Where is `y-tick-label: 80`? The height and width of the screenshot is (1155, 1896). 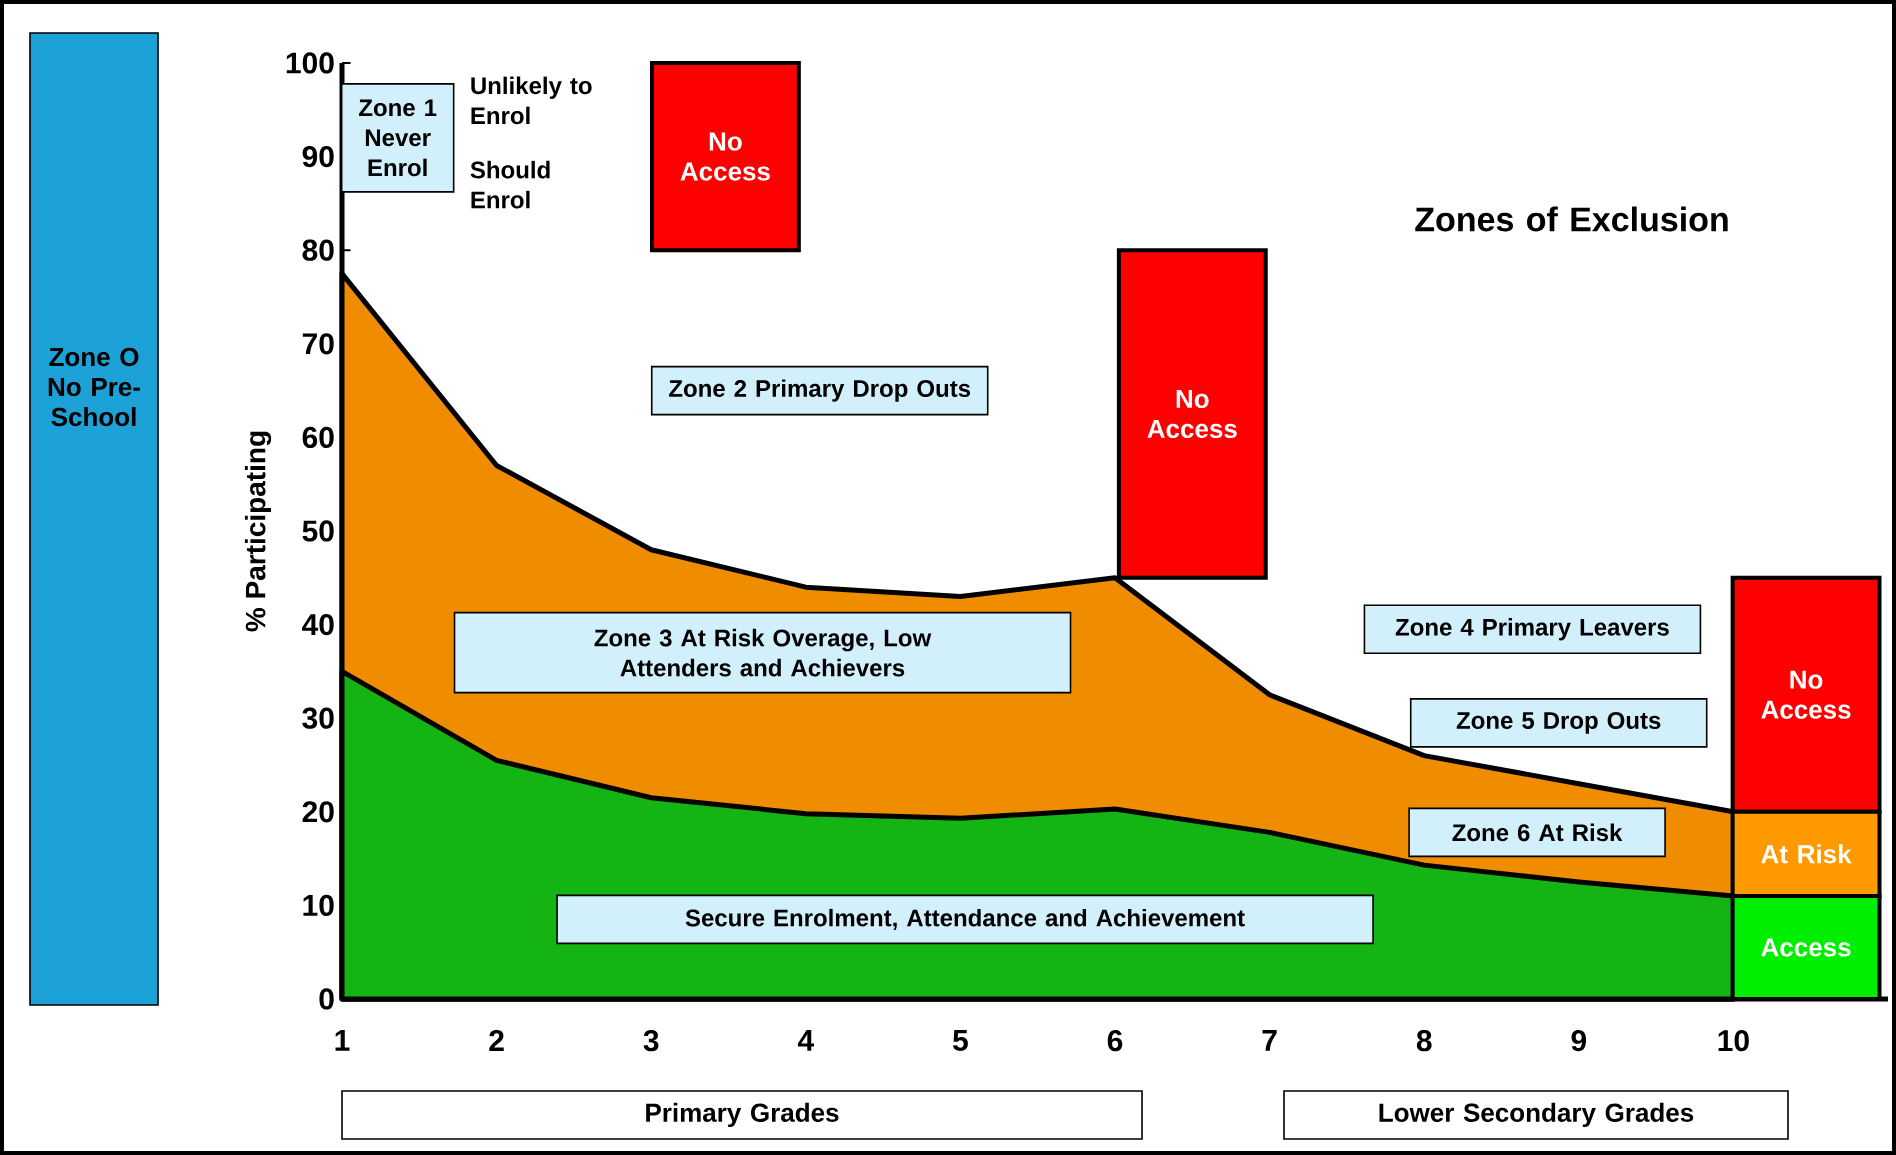
y-tick-label: 80 is located at coordinates (318, 250).